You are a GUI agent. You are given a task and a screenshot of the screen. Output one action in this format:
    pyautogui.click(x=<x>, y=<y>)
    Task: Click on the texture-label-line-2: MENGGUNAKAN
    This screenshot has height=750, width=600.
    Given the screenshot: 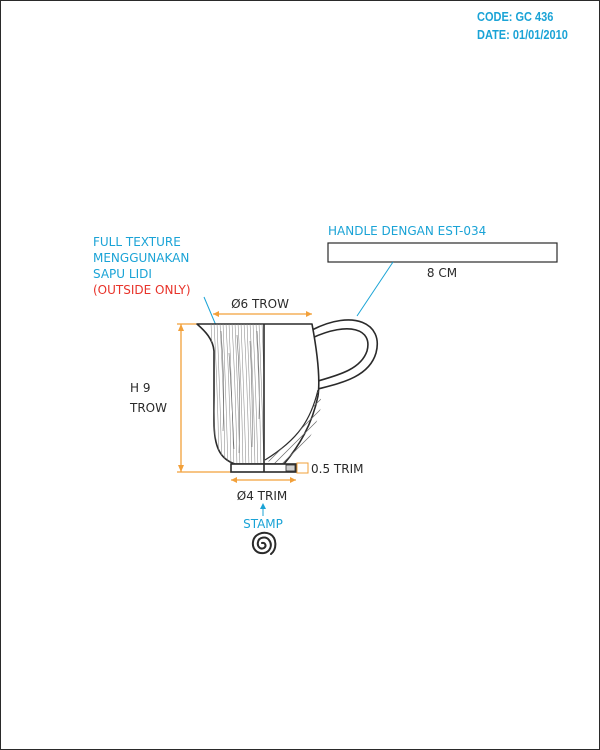 What is the action you would take?
    pyautogui.click(x=141, y=258)
    